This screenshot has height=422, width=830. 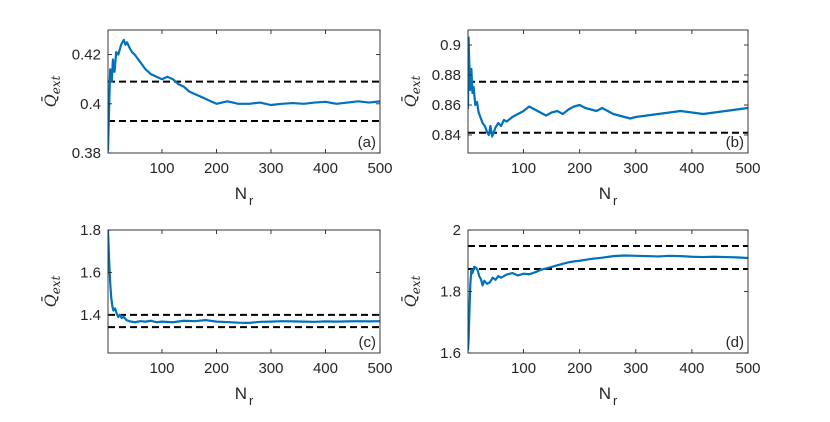 I want to click on y-tick-label: 0.84, so click(x=446, y=135).